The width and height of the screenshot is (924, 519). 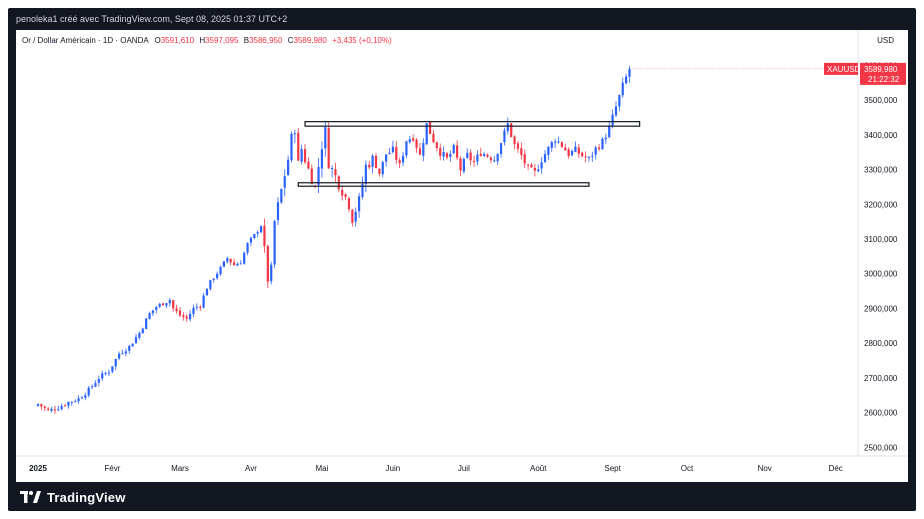 I want to click on price-tick-label: 2900,000, so click(x=881, y=308).